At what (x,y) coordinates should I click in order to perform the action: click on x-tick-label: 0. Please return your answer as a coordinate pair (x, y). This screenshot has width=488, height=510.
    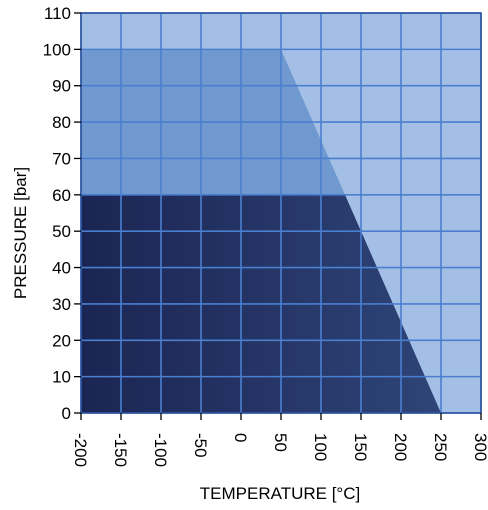
    Looking at the image, I should click on (240, 437).